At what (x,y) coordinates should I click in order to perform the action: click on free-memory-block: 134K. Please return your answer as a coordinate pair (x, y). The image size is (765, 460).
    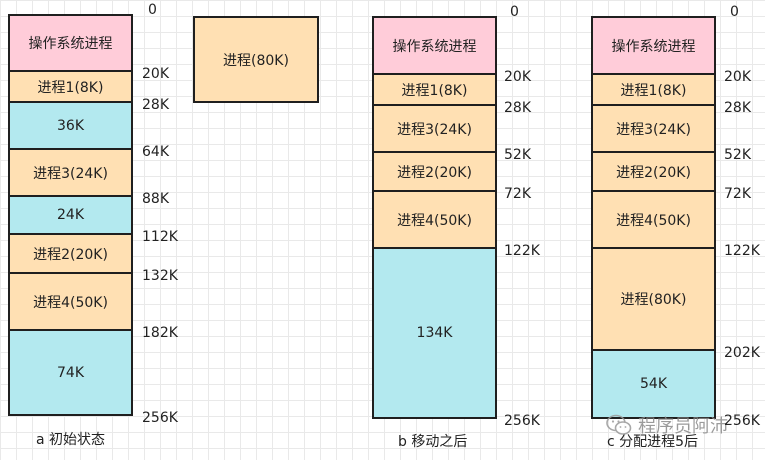
    Looking at the image, I should click on (434, 333).